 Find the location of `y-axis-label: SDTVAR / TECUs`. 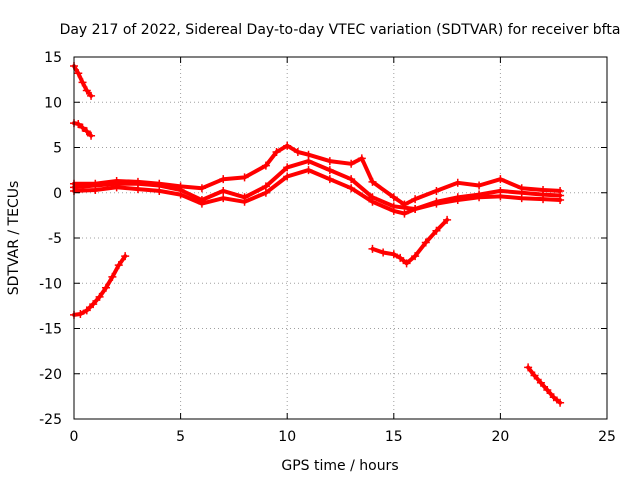

y-axis-label: SDTVAR / TECUs is located at coordinates (14, 238).